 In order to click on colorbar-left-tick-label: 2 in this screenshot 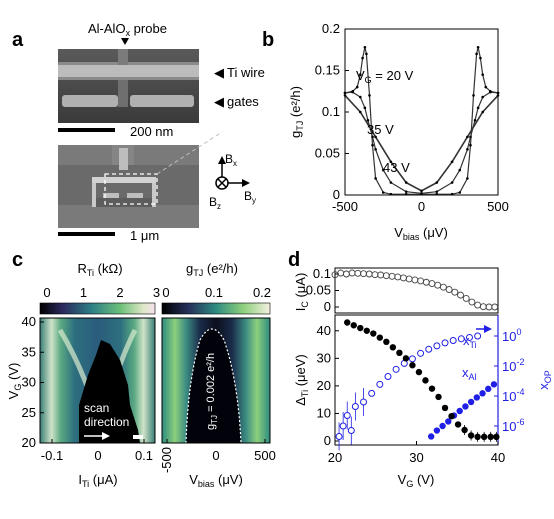, I will do `click(119, 292)`.